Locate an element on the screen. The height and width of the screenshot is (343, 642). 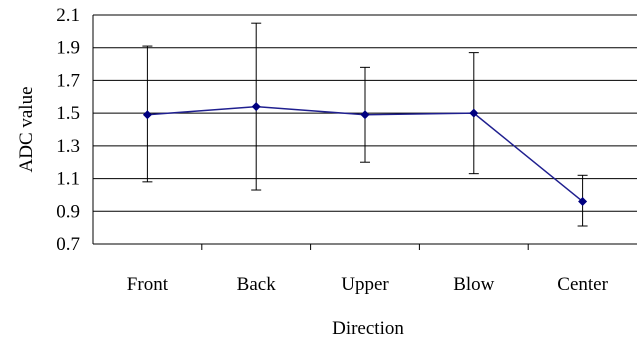
y-tick-label-0.7: 0.7 is located at coordinates (68, 244).